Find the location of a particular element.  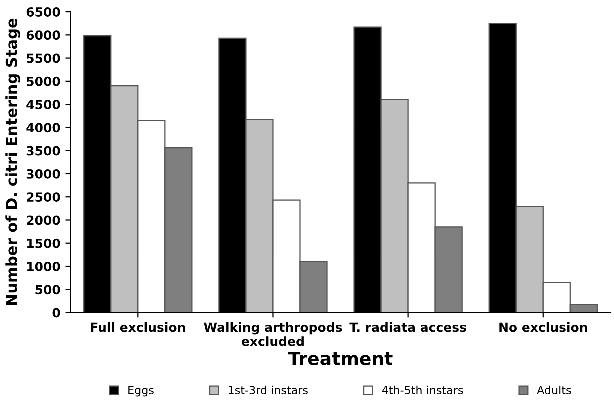

y-tick-label: 1000 is located at coordinates (44, 267).